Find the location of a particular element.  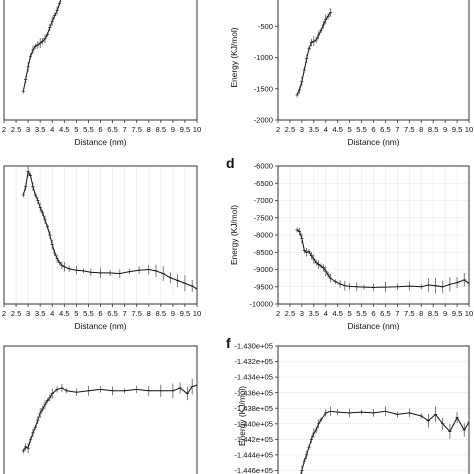

y-tick-label: -6500 is located at coordinates (263, 183).